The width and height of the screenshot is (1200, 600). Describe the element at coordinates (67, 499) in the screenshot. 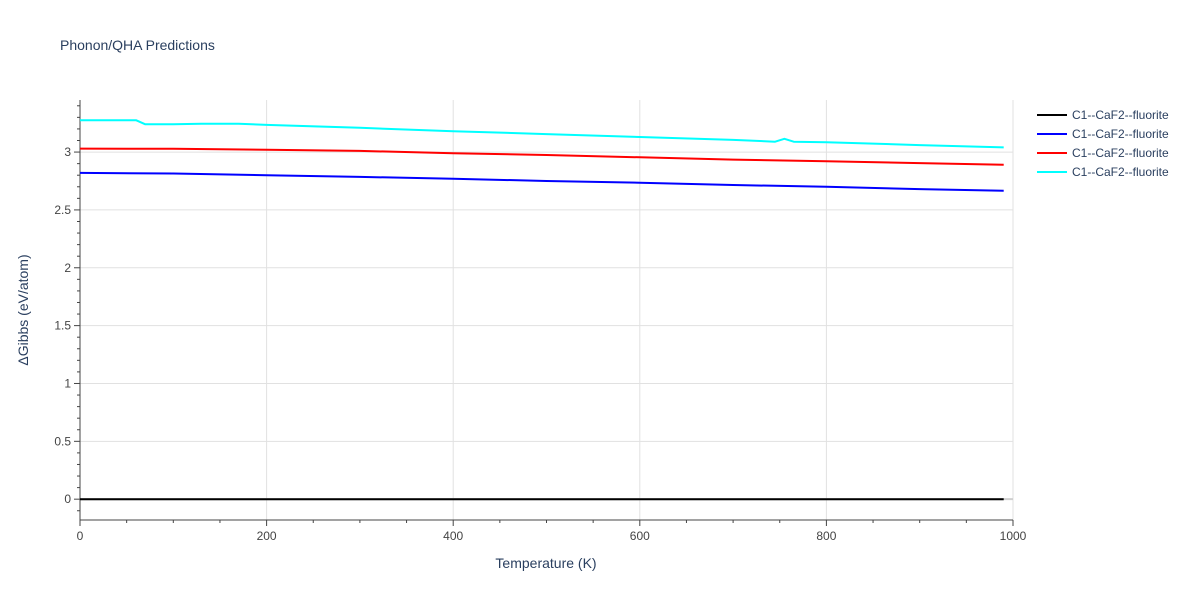

I see `y-tick-label: 0` at that location.